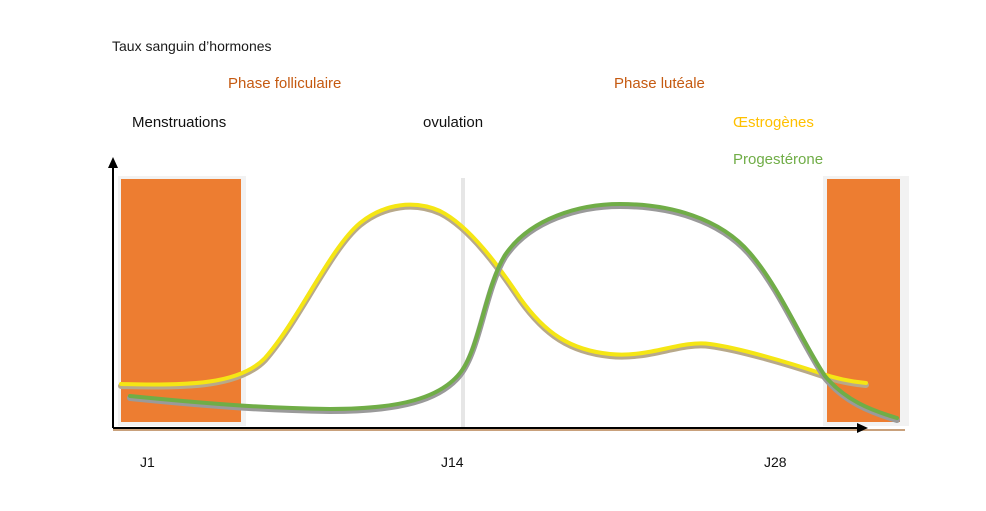 This screenshot has width=986, height=511. Describe the element at coordinates (862, 428) in the screenshot. I see `x-axis-arrow` at that location.